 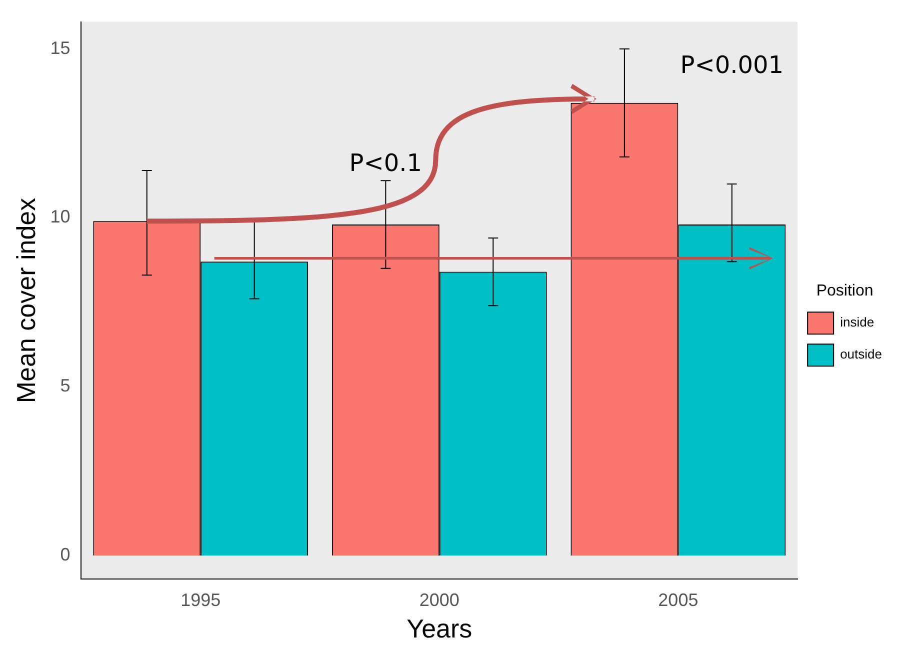 I want to click on y-tick-label: 0, so click(x=65, y=554).